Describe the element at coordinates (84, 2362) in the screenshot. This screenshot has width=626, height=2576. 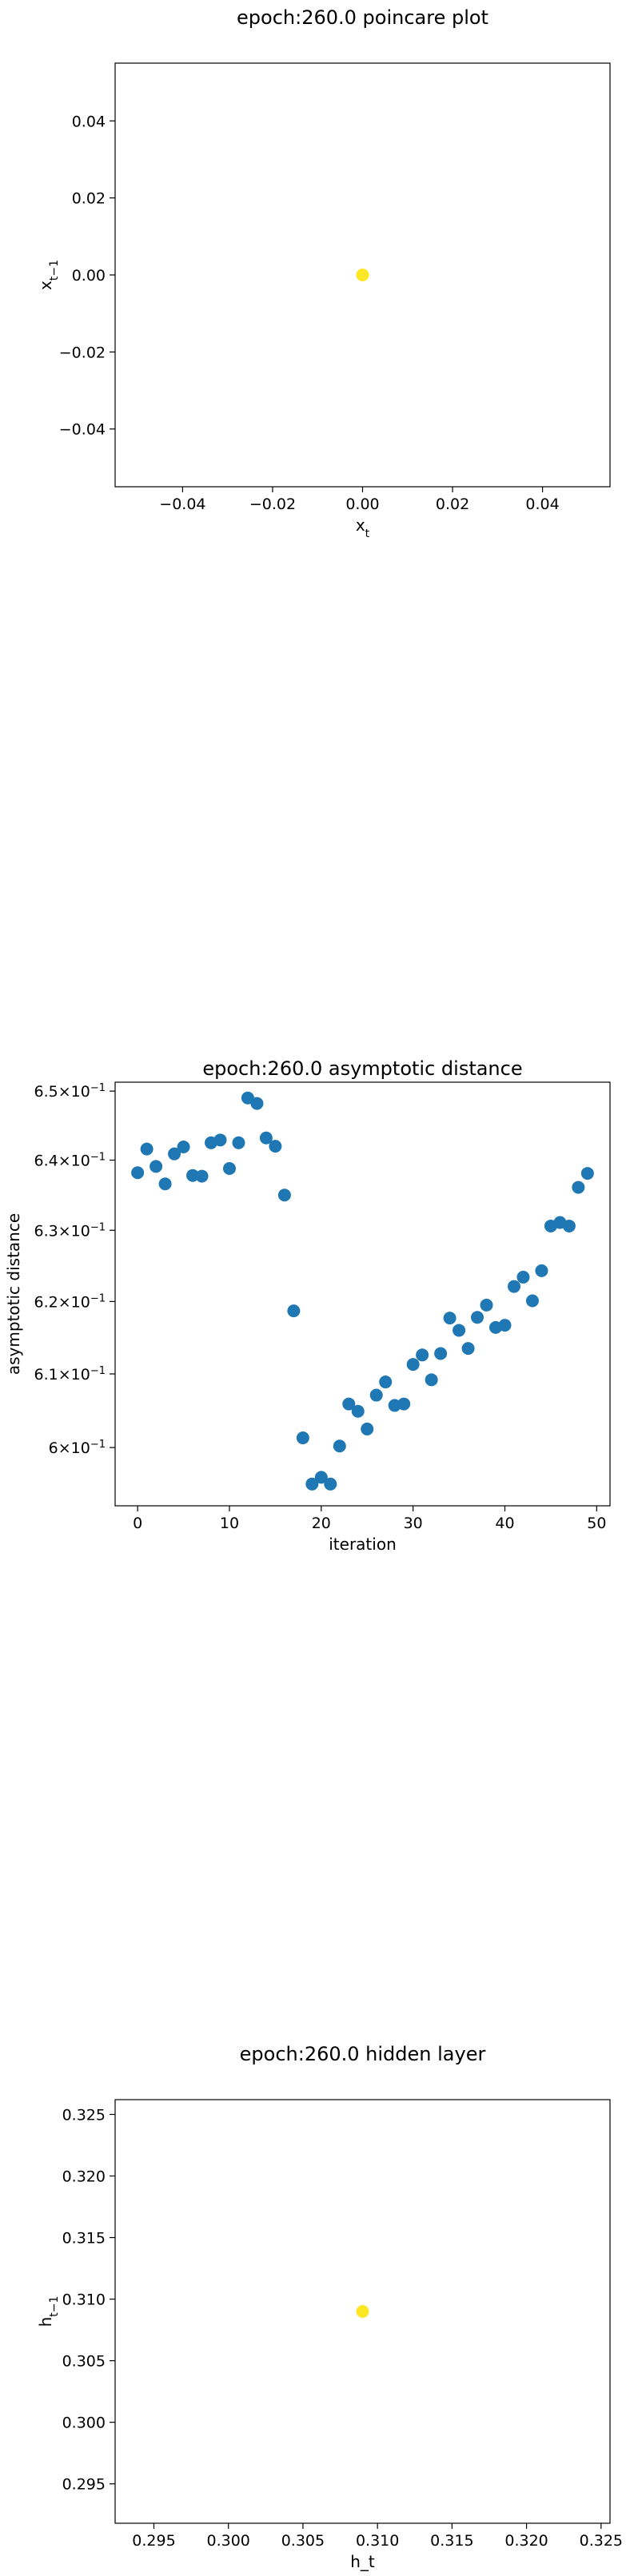
I see `y-tick-label: 0.305` at that location.